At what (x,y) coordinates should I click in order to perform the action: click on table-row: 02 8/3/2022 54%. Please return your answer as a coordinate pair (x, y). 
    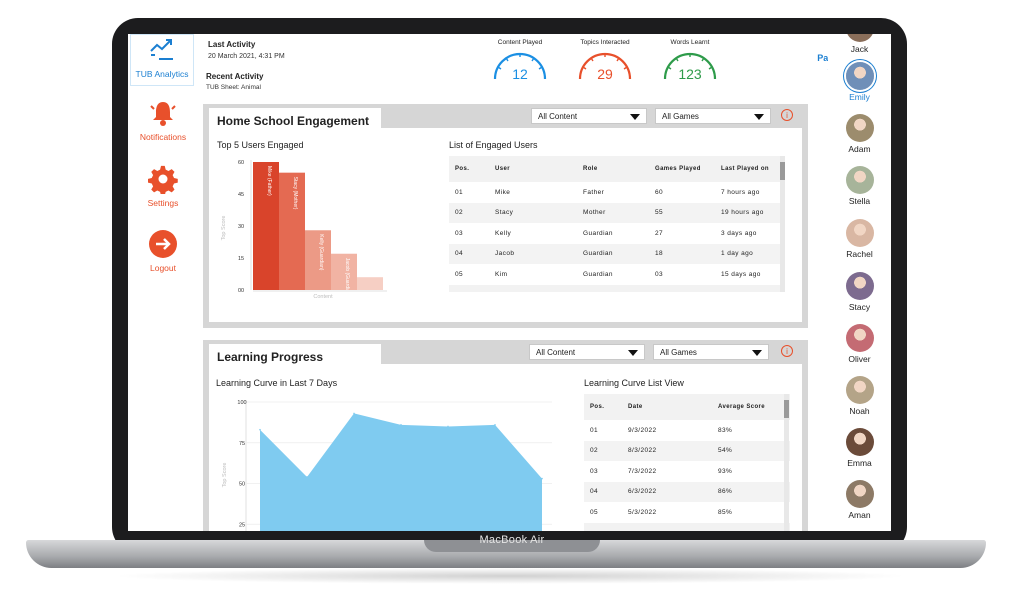
    Looking at the image, I should click on (687, 450).